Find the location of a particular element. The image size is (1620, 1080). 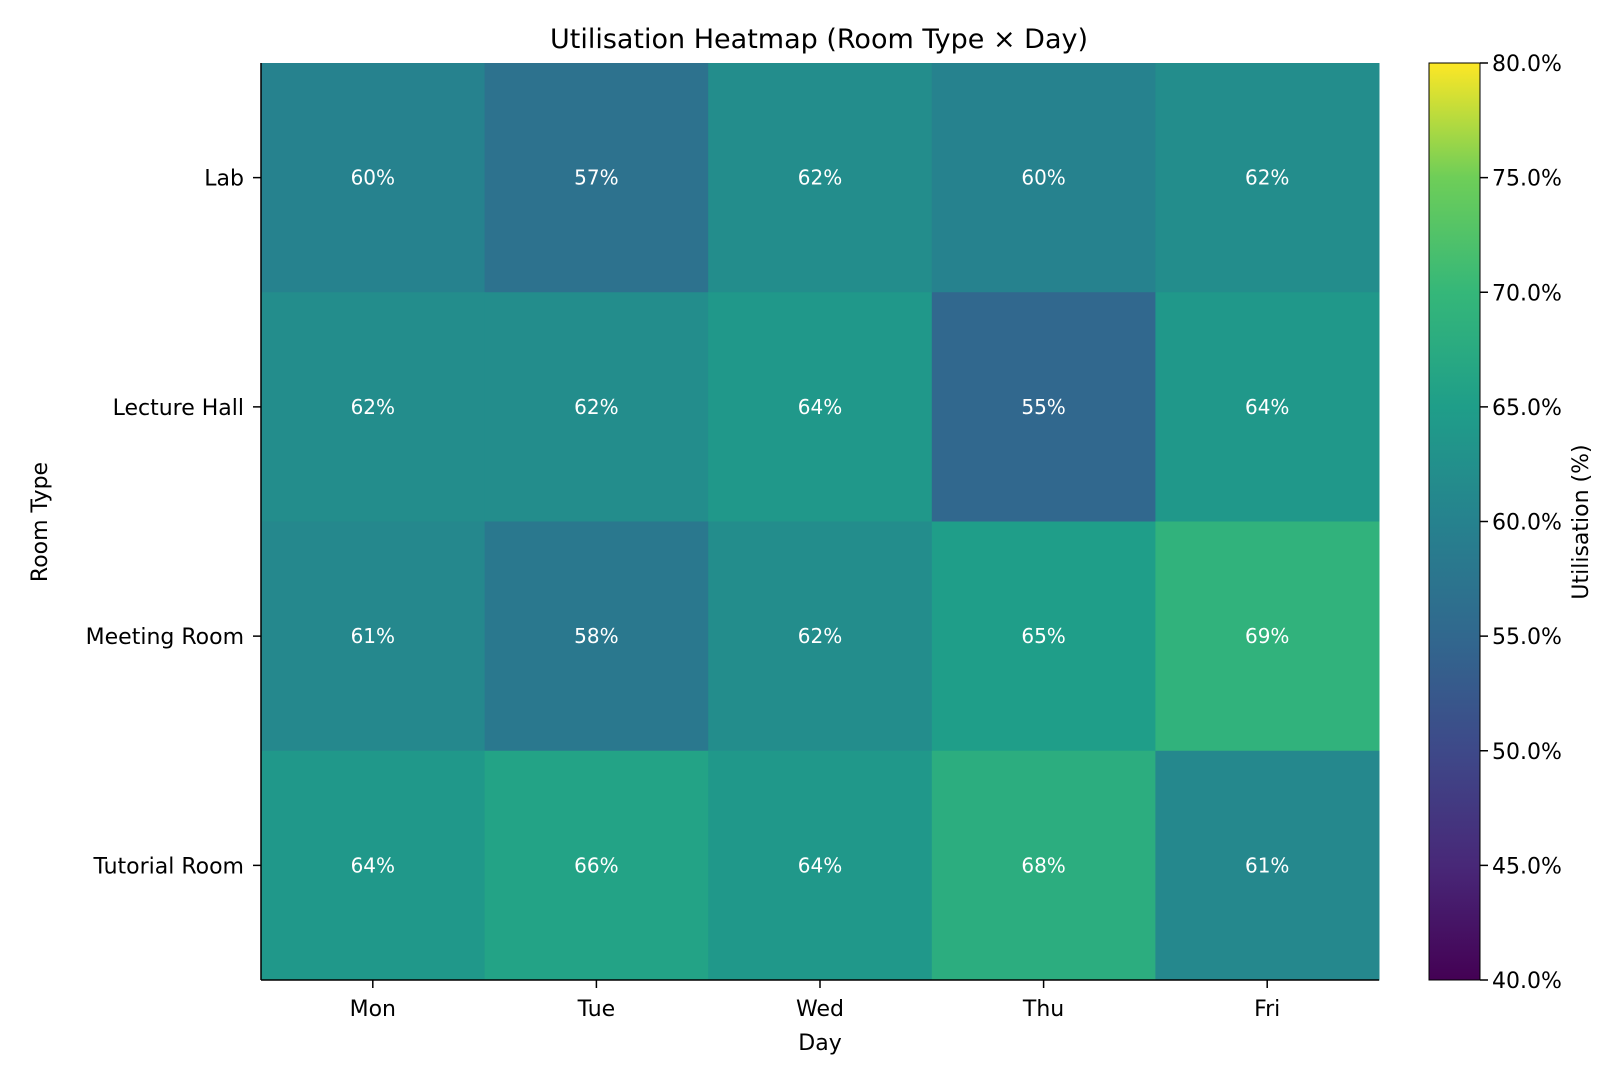

x-axis-ticks: Mon Tue Wed Thu Fri is located at coordinates (815, 1001).